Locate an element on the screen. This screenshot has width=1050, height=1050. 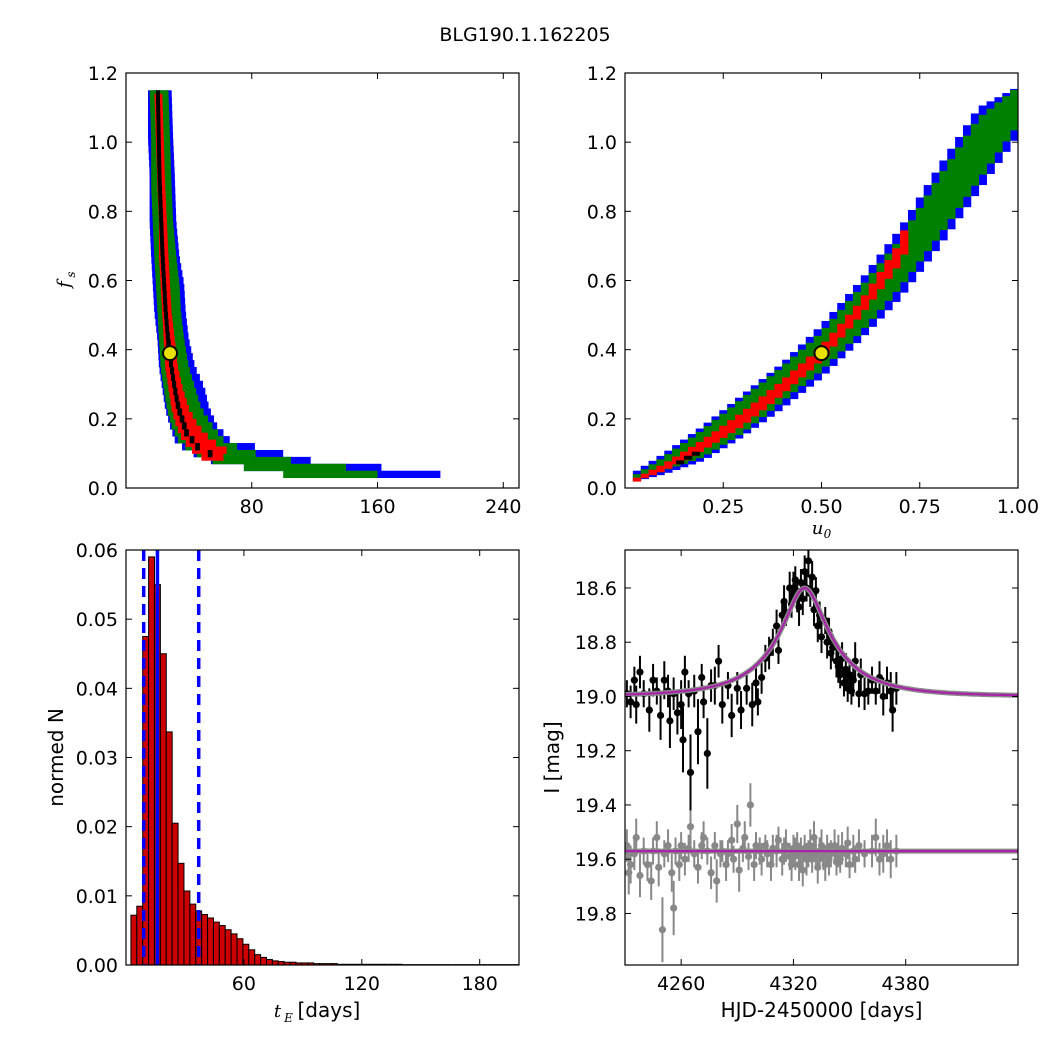
y-tick-label: 1.2 is located at coordinates (602, 74).